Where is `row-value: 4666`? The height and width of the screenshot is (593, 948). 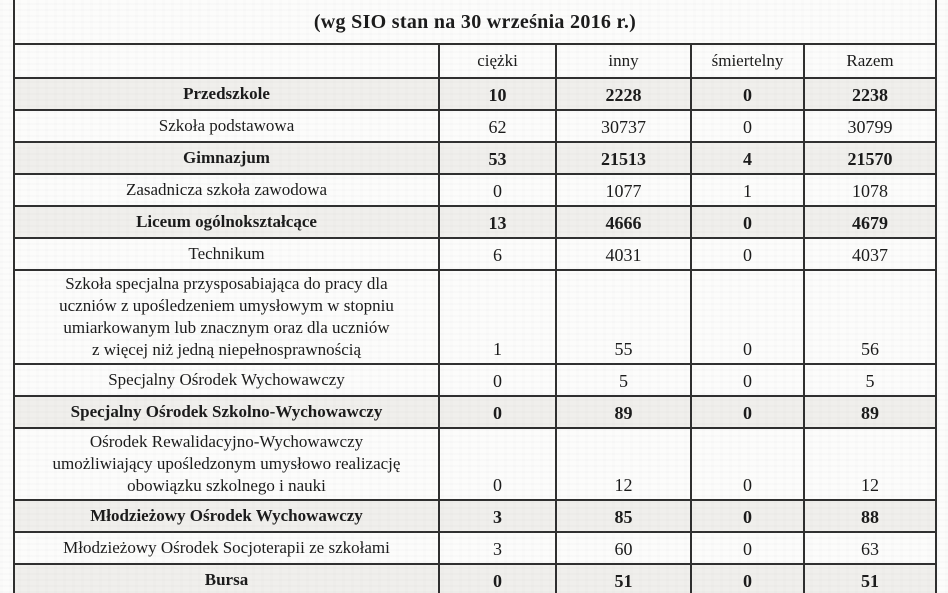 row-value: 4666 is located at coordinates (623, 222).